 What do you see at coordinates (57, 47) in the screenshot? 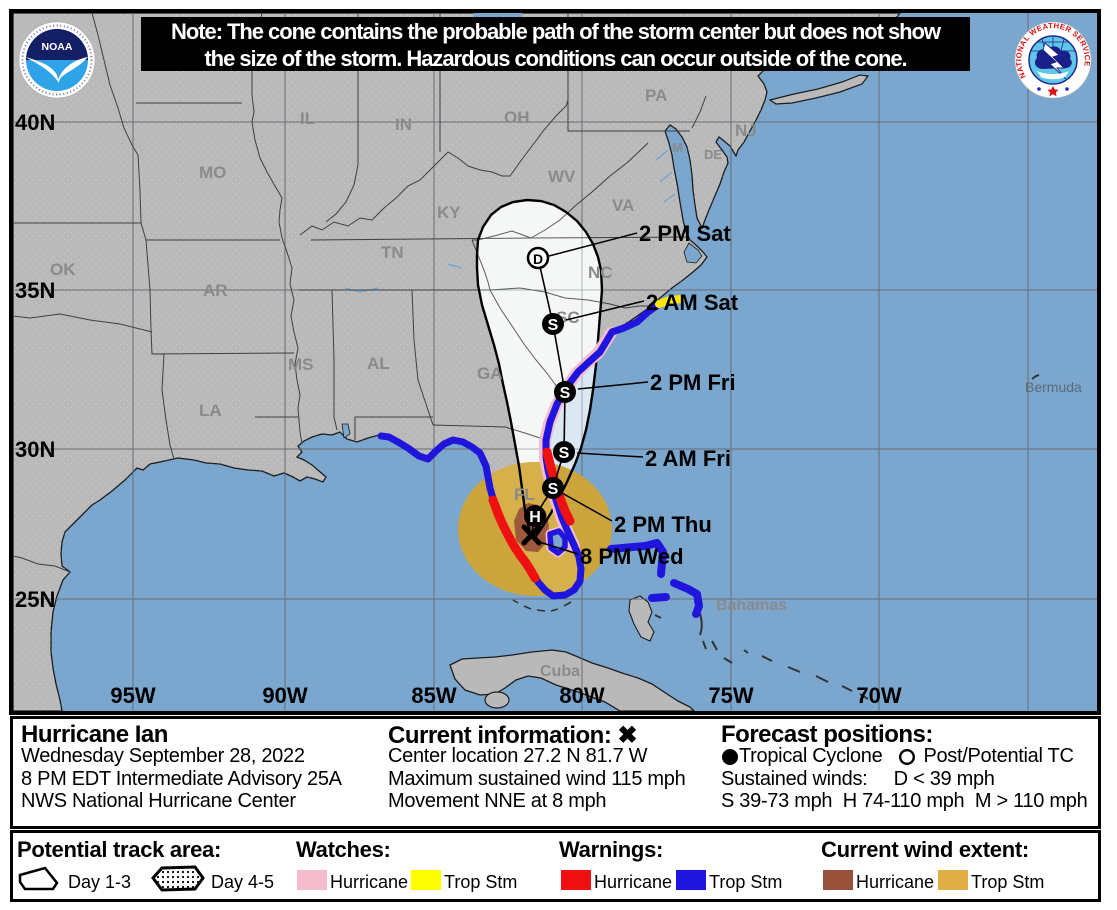
I see `svg-text: NOAA` at bounding box center [57, 47].